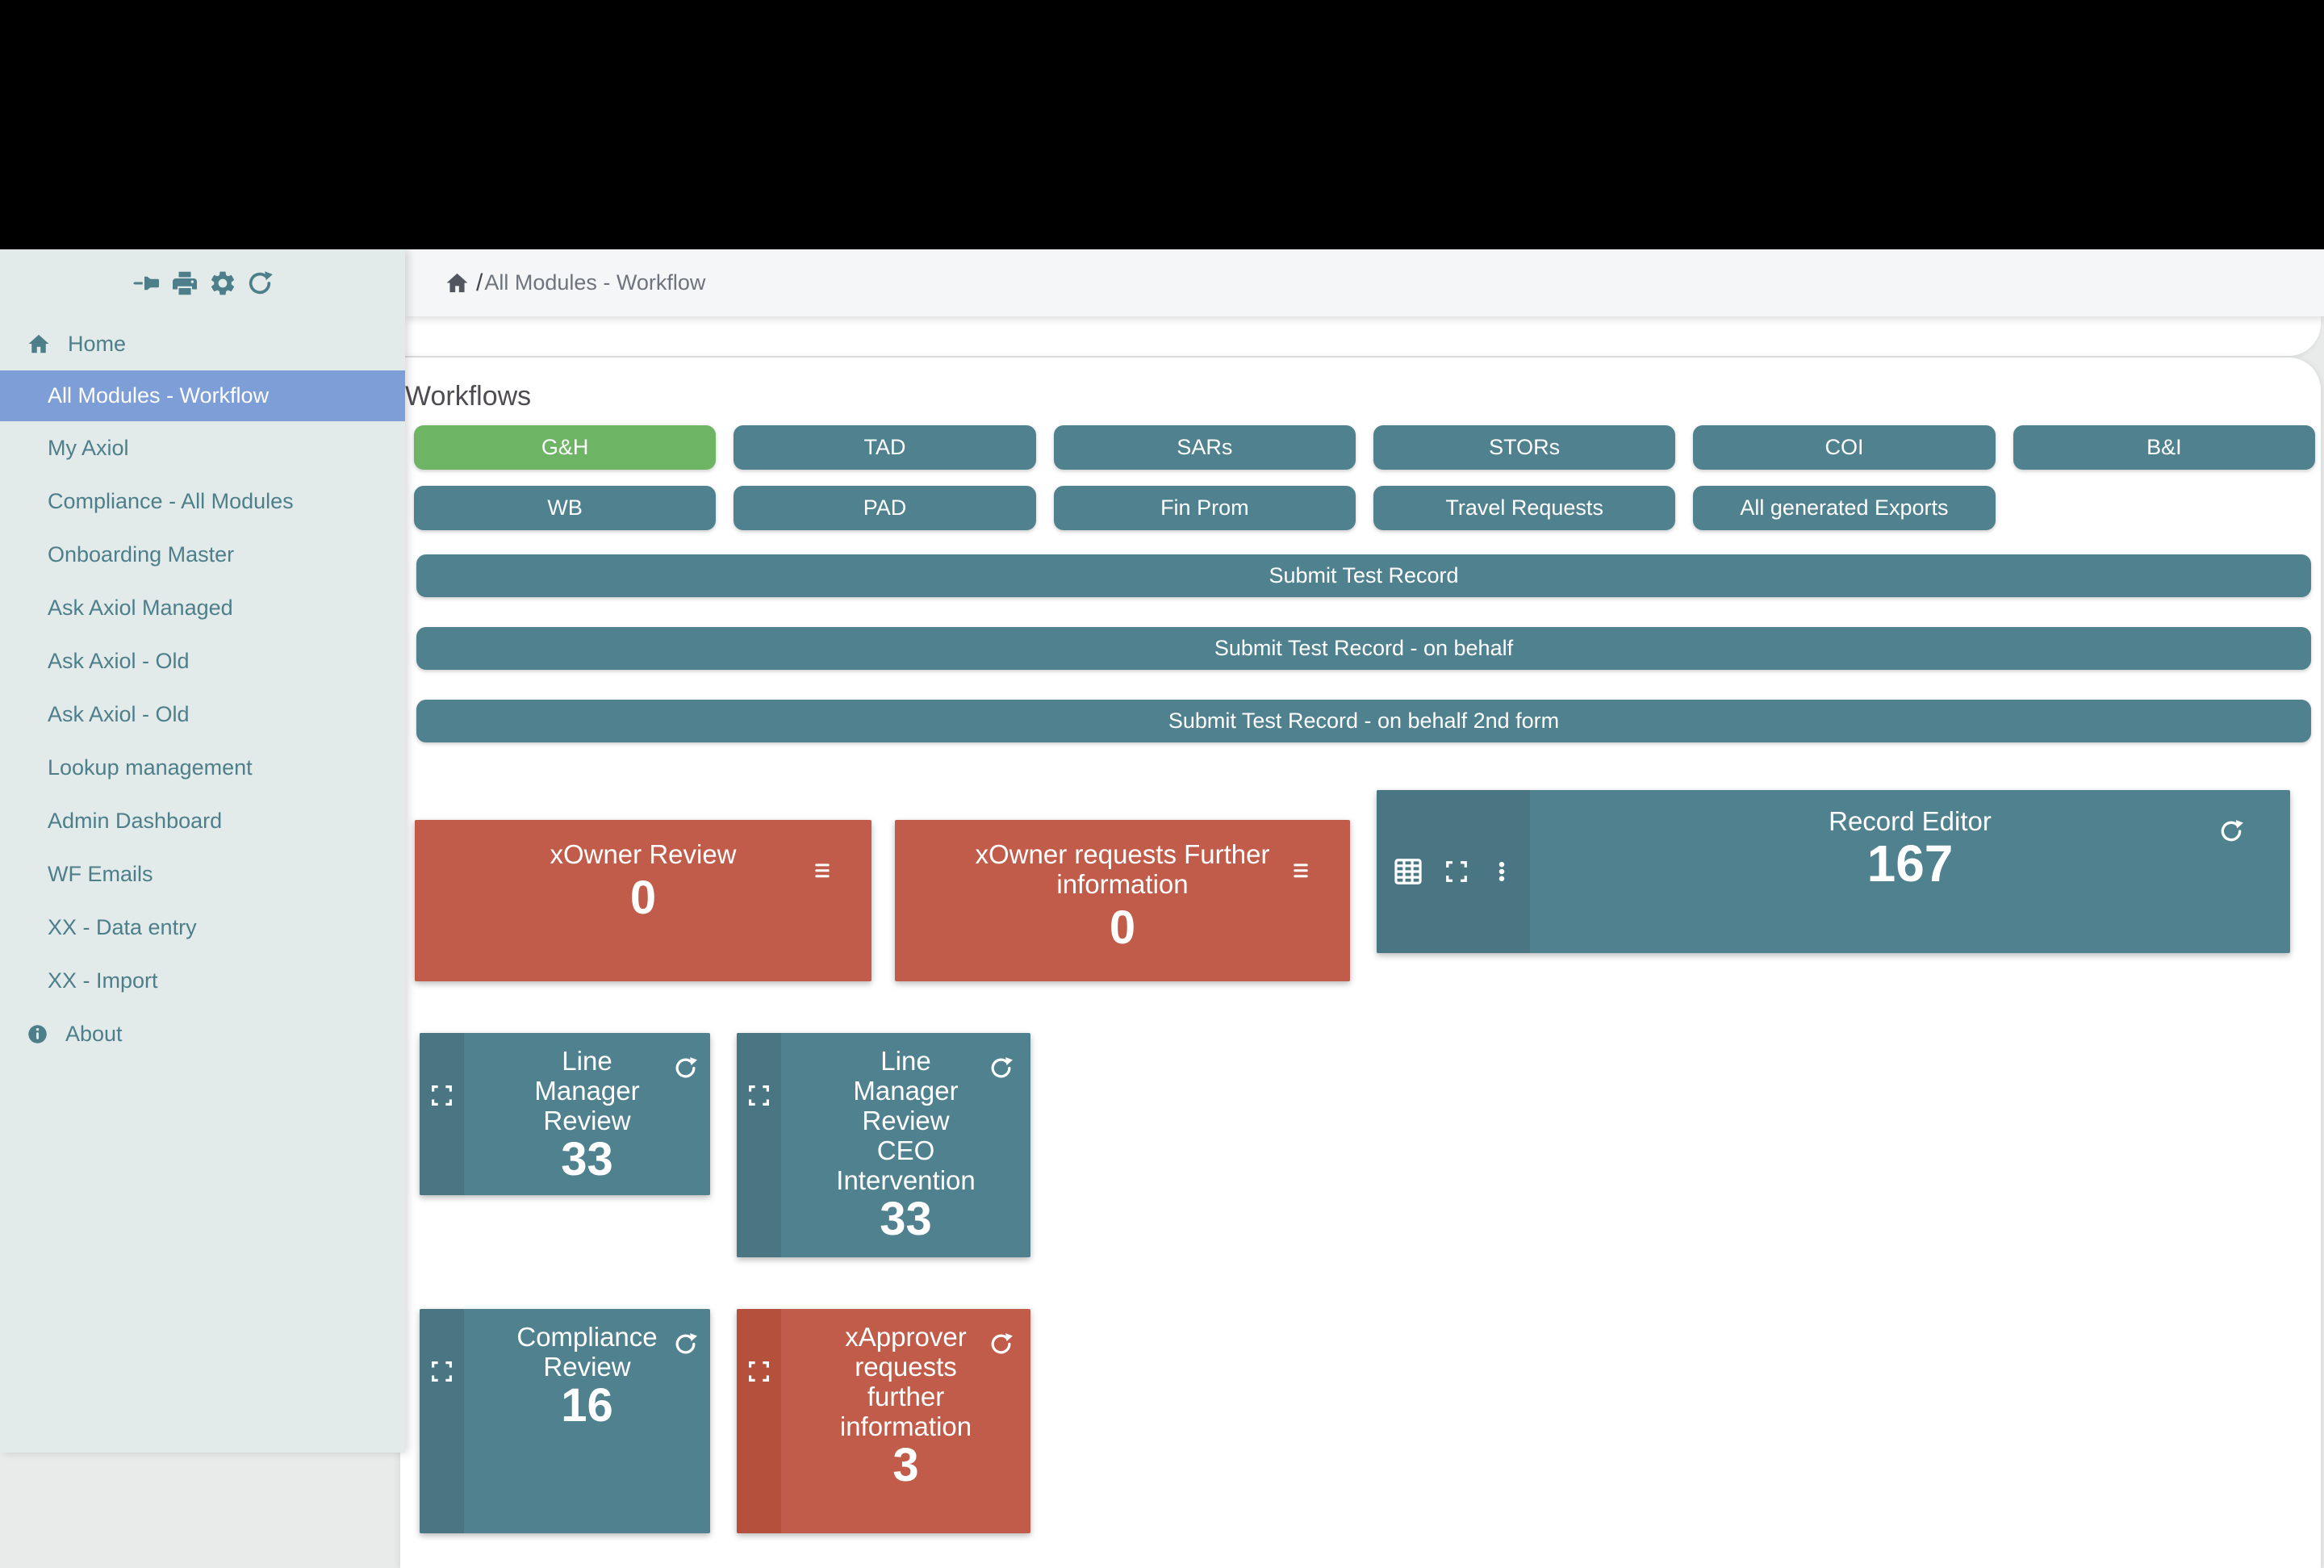  Describe the element at coordinates (565, 508) in the screenshot. I see `module-button-wb: WB` at that location.